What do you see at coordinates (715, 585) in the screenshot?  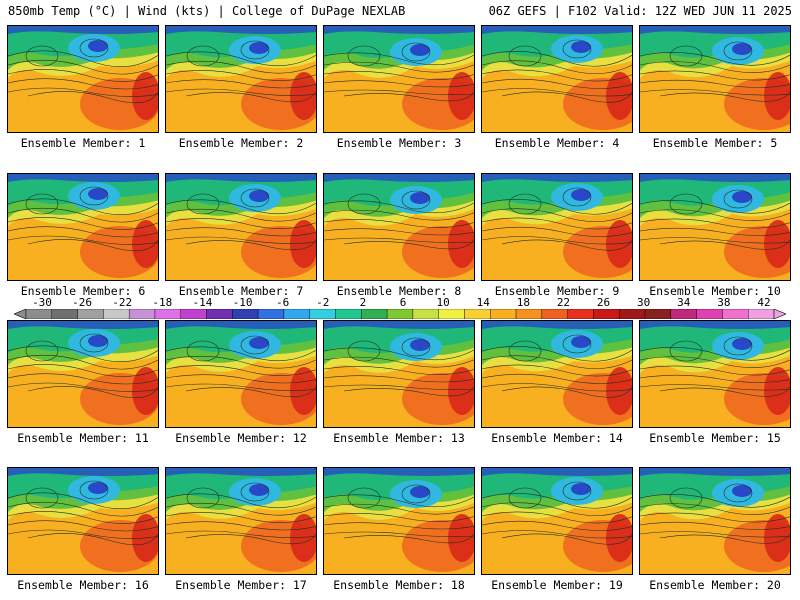 I see `ensemble-member-label: Ensemble Member: 20` at bounding box center [715, 585].